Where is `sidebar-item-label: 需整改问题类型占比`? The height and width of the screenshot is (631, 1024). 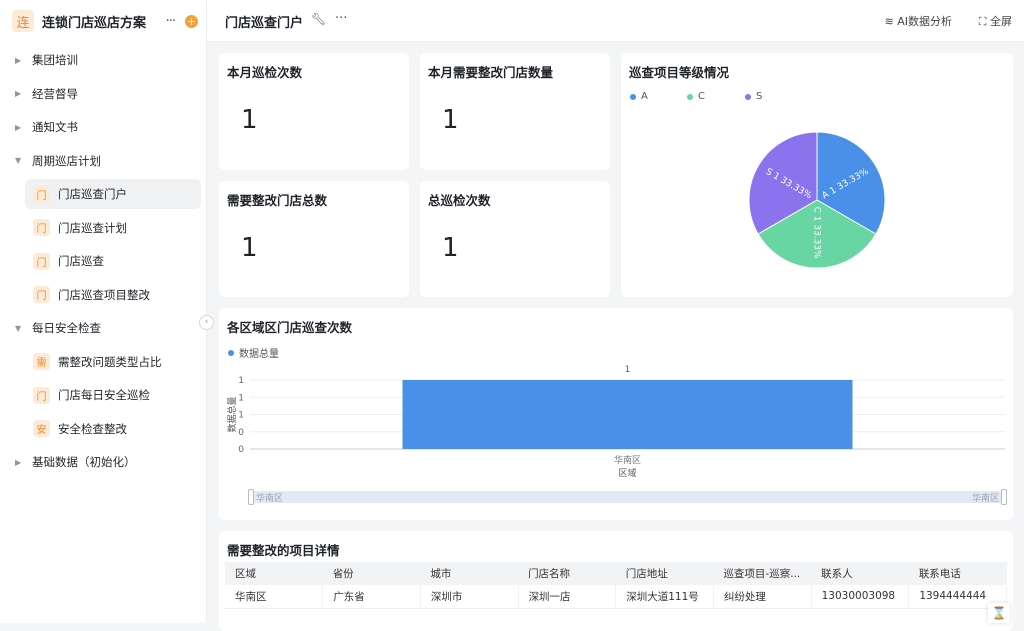
sidebar-item-label: 需整改问题类型占比 is located at coordinates (110, 361).